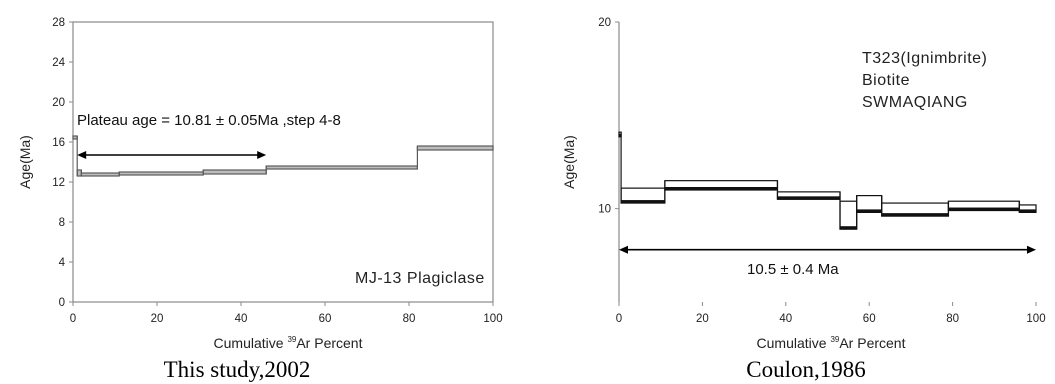 The image size is (1055, 384). What do you see at coordinates (58, 23) in the screenshot?
I see `y-tick-label: 28` at bounding box center [58, 23].